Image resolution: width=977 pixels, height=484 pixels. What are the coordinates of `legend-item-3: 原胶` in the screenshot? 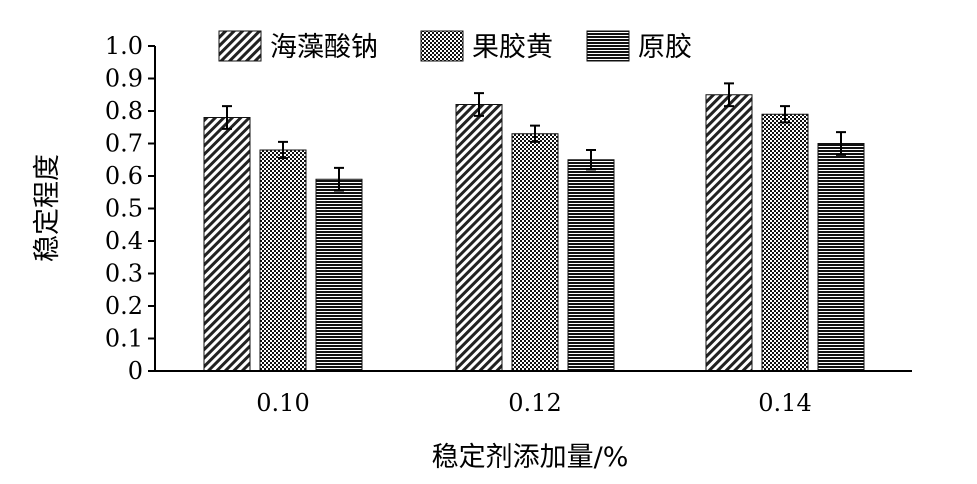 It's located at (639, 46).